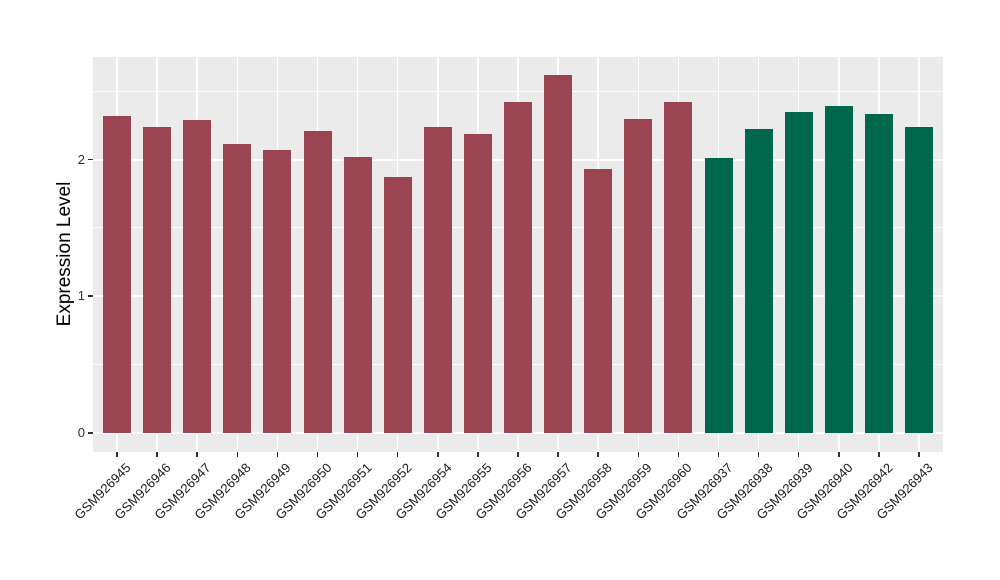 The width and height of the screenshot is (1000, 580). I want to click on bar-GSM926948, so click(237, 288).